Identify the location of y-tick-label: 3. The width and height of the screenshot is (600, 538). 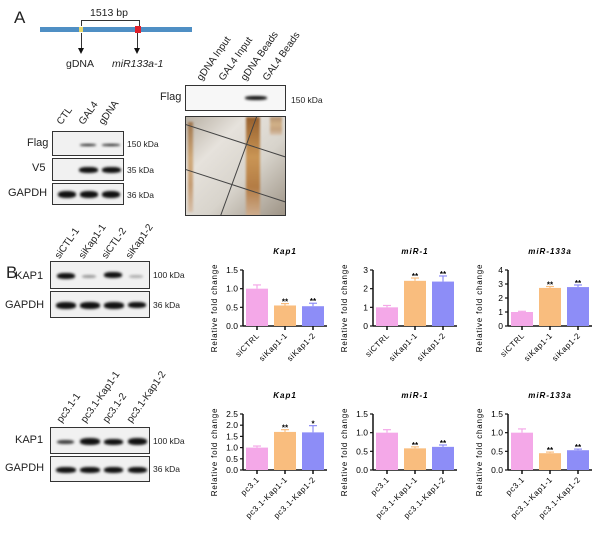
(500, 284).